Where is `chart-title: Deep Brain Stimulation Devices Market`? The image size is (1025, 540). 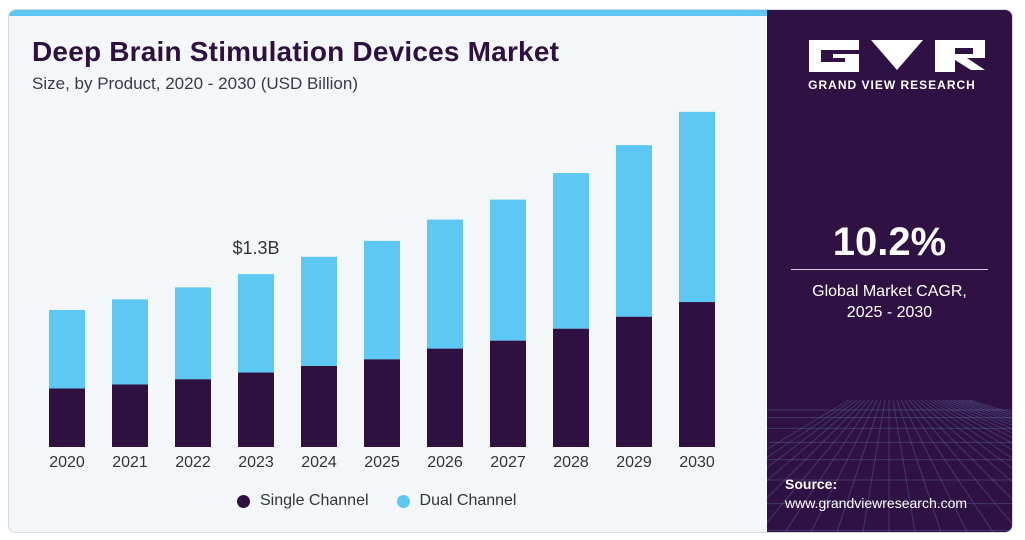
chart-title: Deep Brain Stimulation Devices Market is located at coordinates (296, 51).